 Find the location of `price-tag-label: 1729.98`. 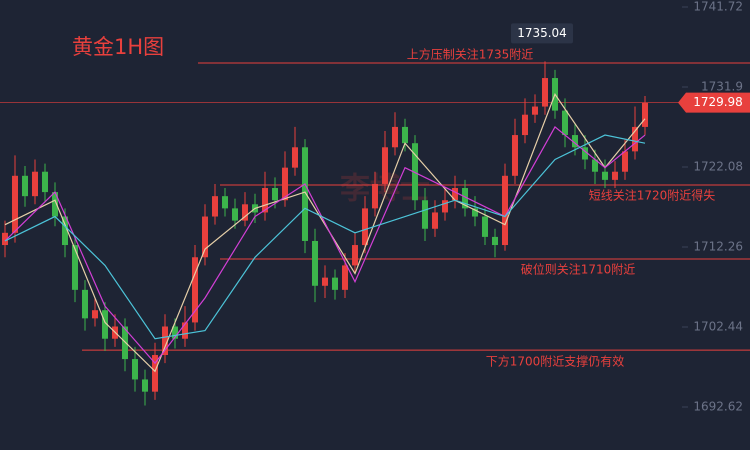

price-tag-label: 1729.98 is located at coordinates (718, 102).